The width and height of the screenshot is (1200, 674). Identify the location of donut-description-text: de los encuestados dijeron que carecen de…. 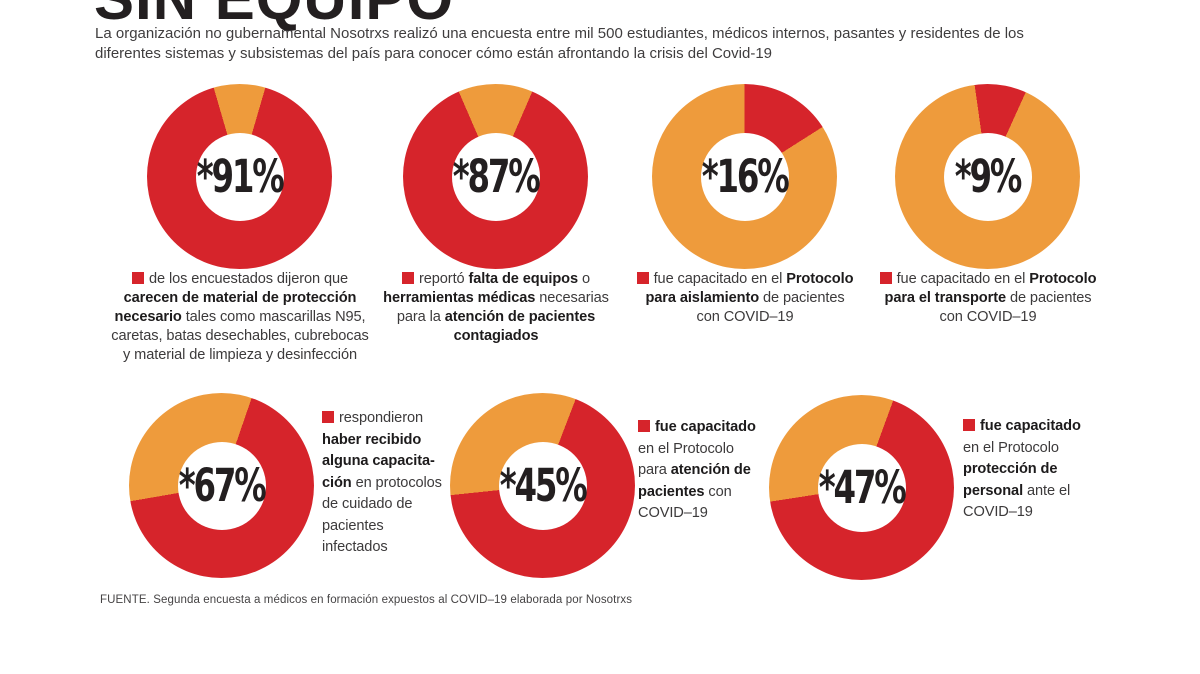
(240, 317).